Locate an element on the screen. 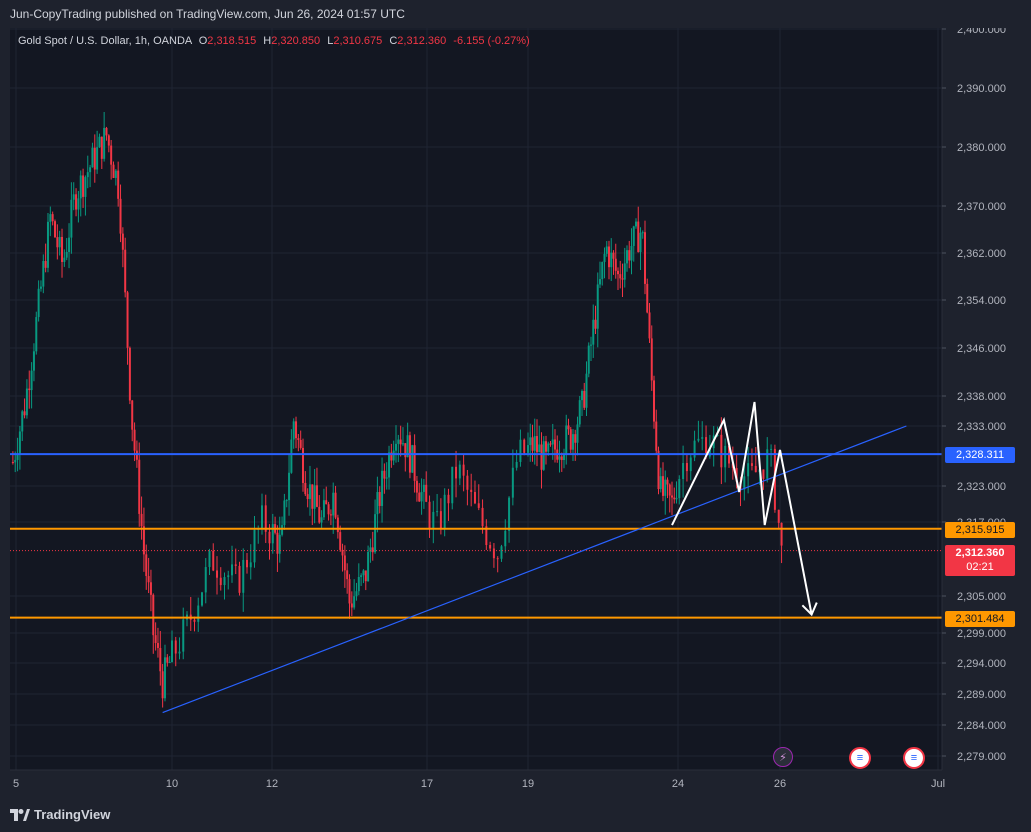 This screenshot has width=1031, height=832. symbol-name: Gold Spot / U.S. Dollar, 1h, OANDA is located at coordinates (105, 41).